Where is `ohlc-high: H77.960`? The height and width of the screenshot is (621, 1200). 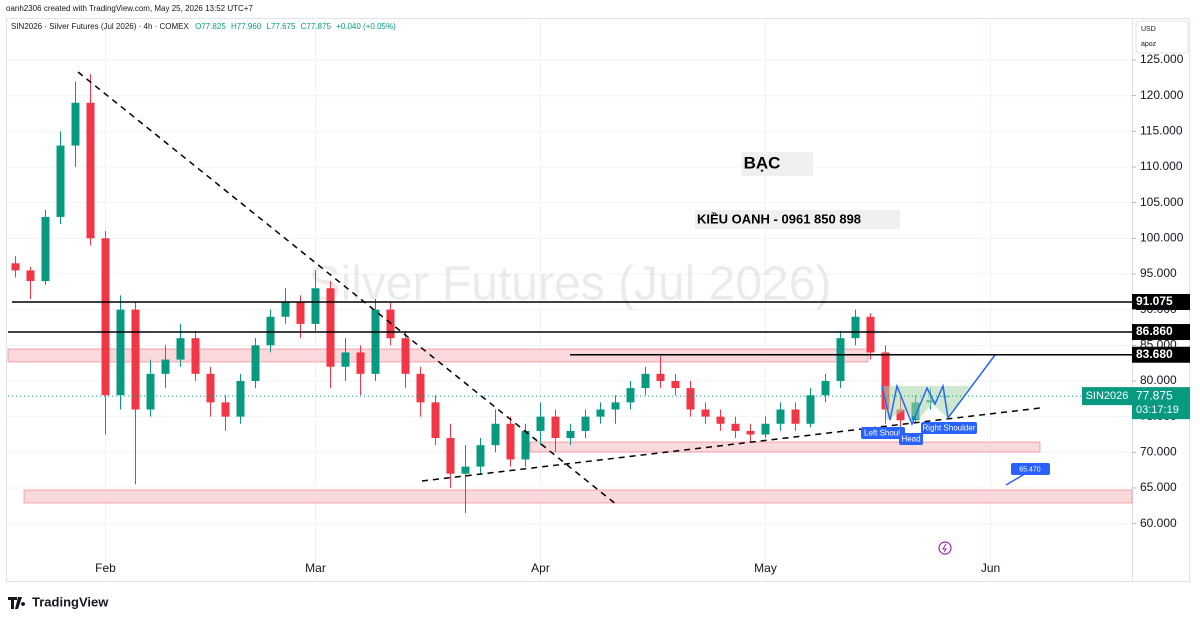
ohlc-high: H77.960 is located at coordinates (246, 26).